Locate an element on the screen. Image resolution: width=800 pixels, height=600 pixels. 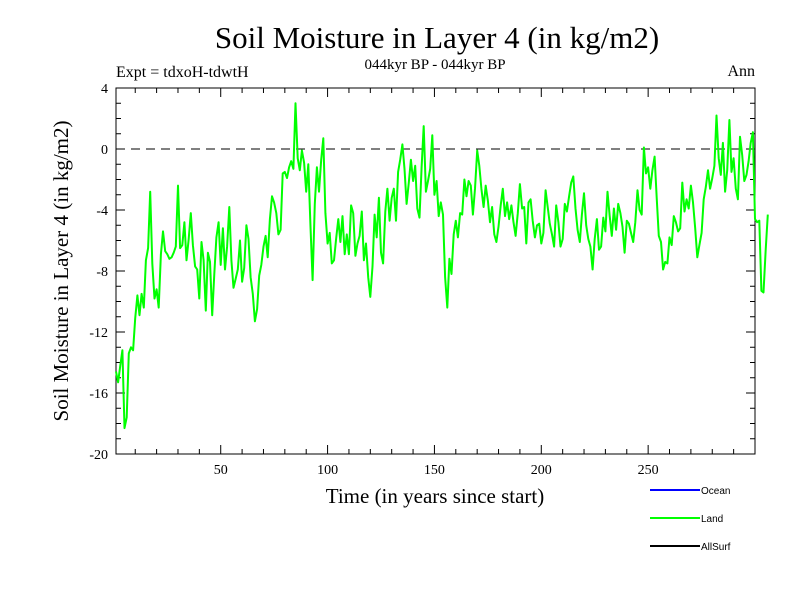
y-tick-label: -8 is located at coordinates (102, 272).